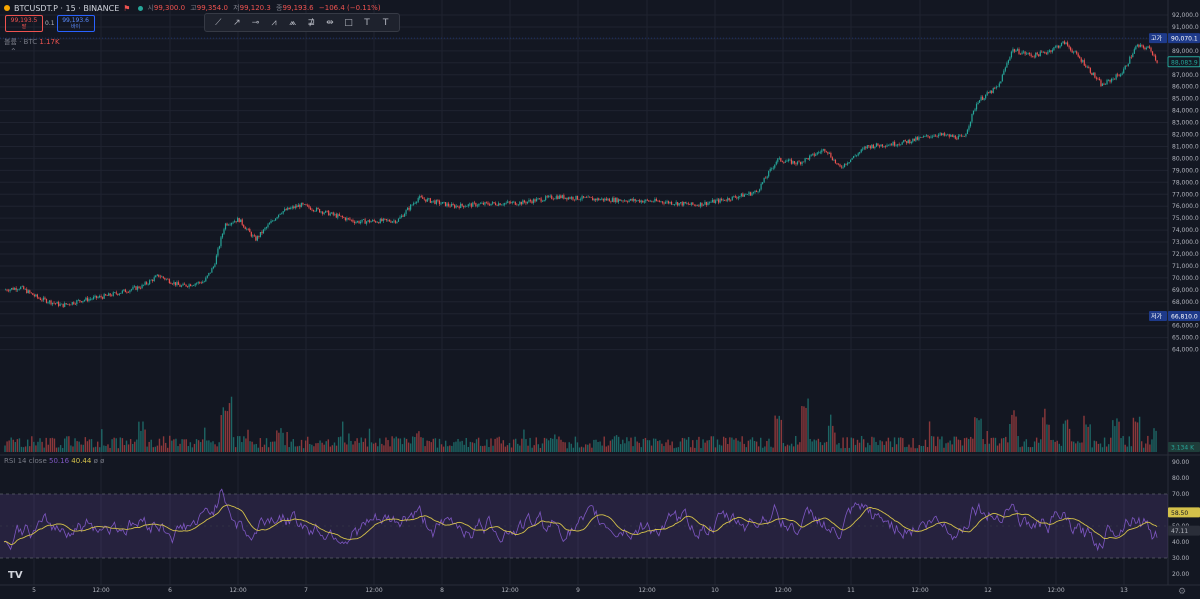 This screenshot has width=1200, height=599. I want to click on gear-icon: ⚙, so click(1182, 592).